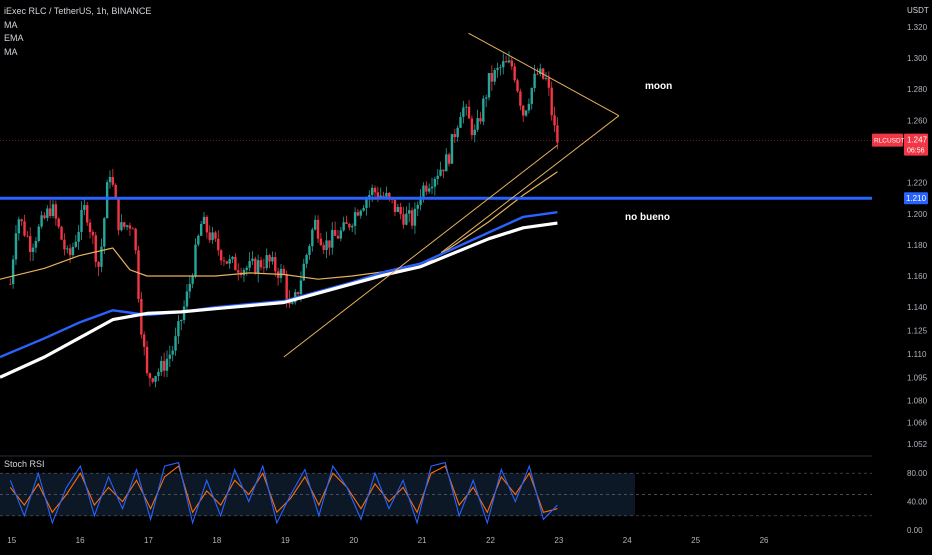 Image resolution: width=932 pixels, height=555 pixels. What do you see at coordinates (14, 38) in the screenshot?
I see `indicator-ema: EMA` at bounding box center [14, 38].